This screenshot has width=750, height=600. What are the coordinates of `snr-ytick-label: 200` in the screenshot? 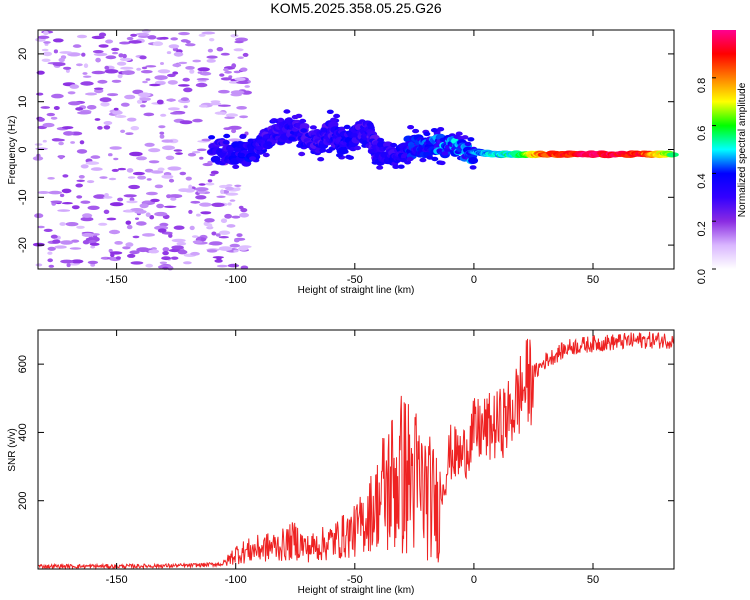 It's located at (23, 501).